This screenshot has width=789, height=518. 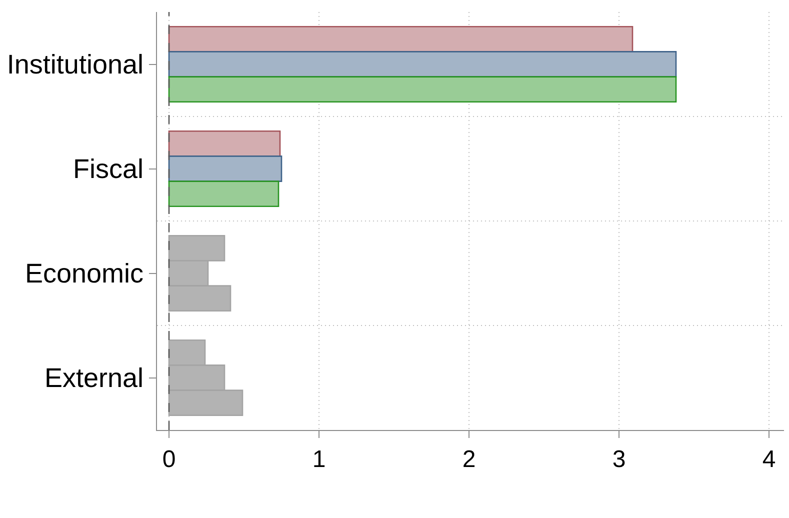 I want to click on y-tick-label: Fiscal, so click(x=108, y=169).